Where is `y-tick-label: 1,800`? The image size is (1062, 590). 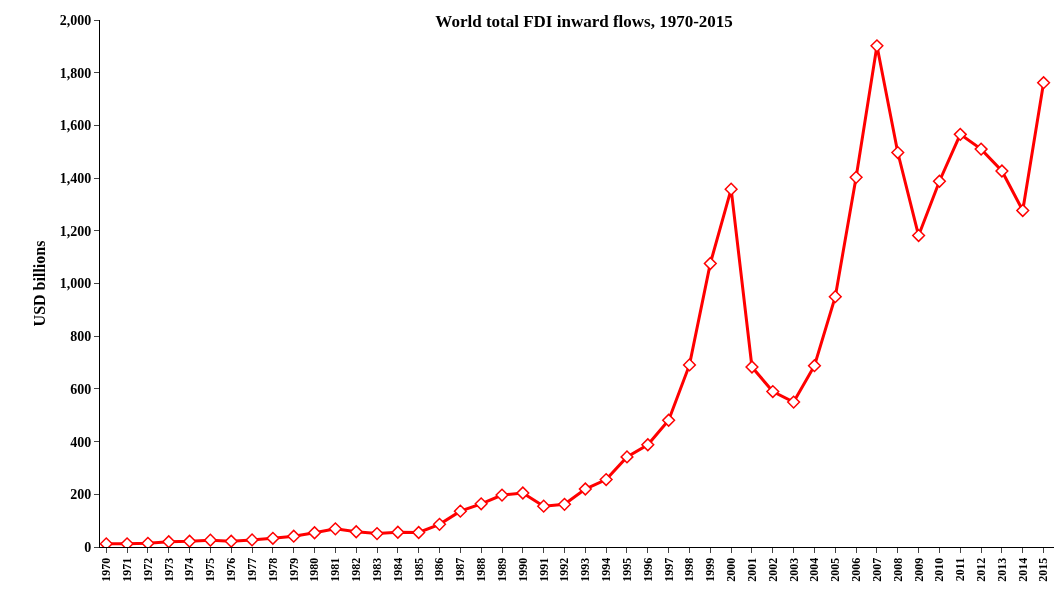 y-tick-label: 1,800 is located at coordinates (75, 73).